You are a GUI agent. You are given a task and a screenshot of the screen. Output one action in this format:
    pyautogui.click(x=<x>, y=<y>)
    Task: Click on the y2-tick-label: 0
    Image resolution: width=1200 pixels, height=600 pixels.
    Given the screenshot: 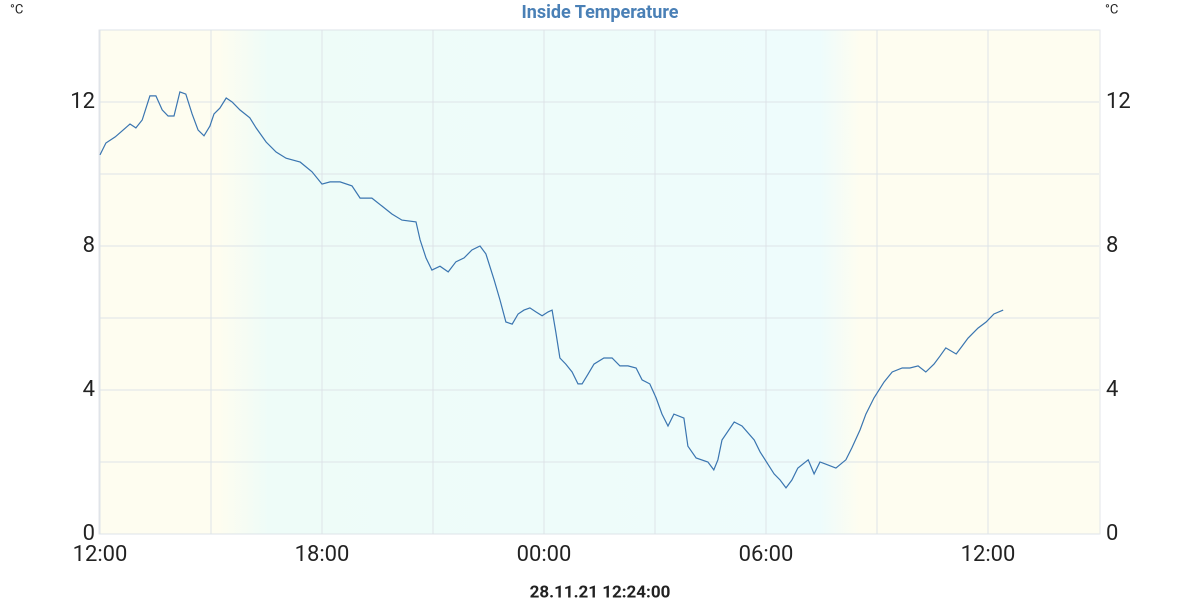 What is the action you would take?
    pyautogui.click(x=1112, y=533)
    